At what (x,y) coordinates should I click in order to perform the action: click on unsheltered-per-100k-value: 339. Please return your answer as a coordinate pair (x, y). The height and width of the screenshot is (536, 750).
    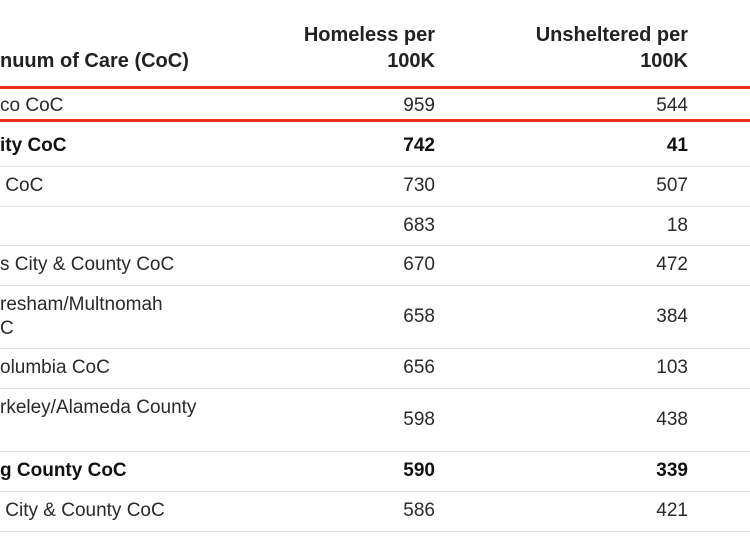
    Looking at the image, I should click on (672, 470).